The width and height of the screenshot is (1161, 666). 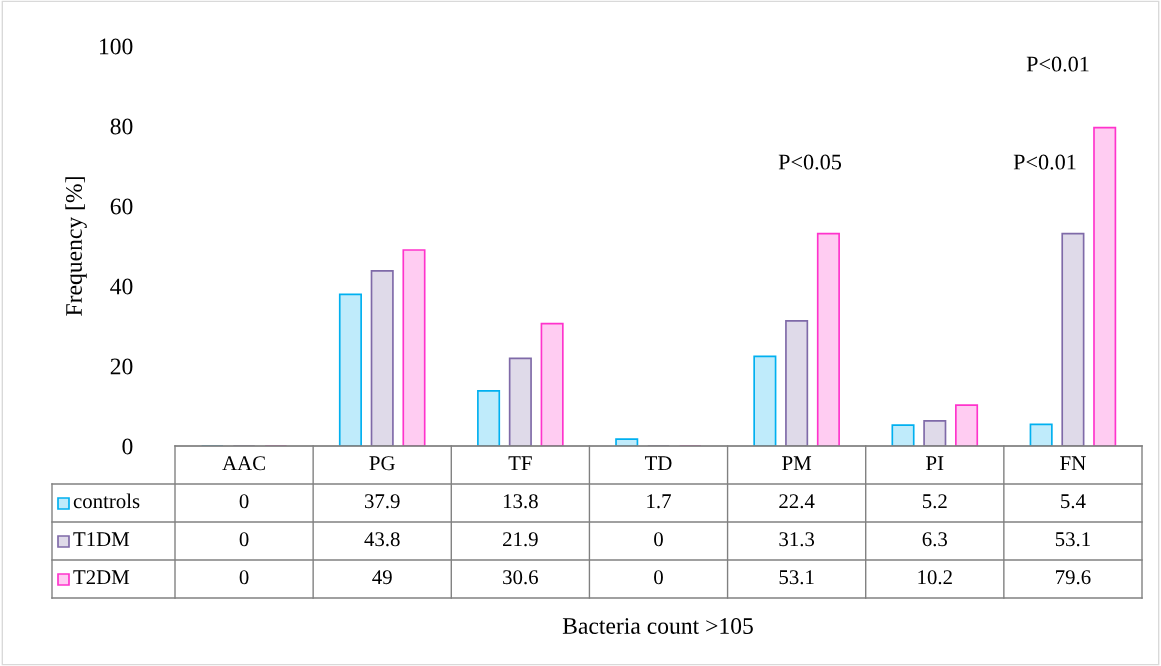 What do you see at coordinates (101, 539) in the screenshot?
I see `legend-label: T1DM` at bounding box center [101, 539].